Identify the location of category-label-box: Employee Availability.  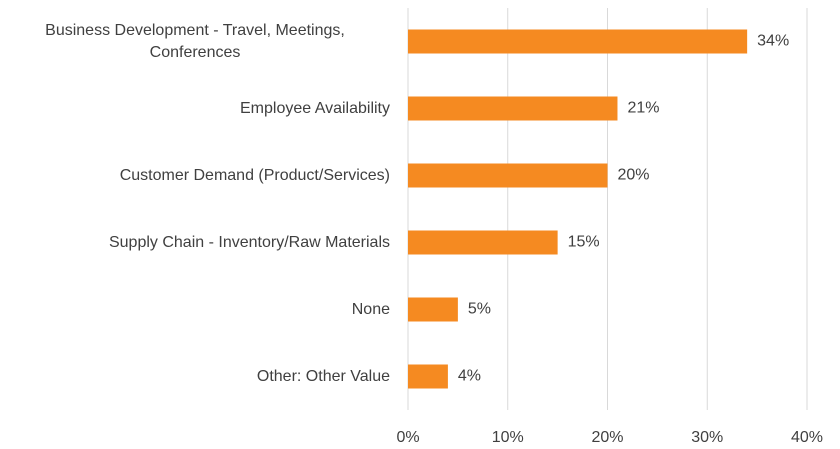
(195, 109).